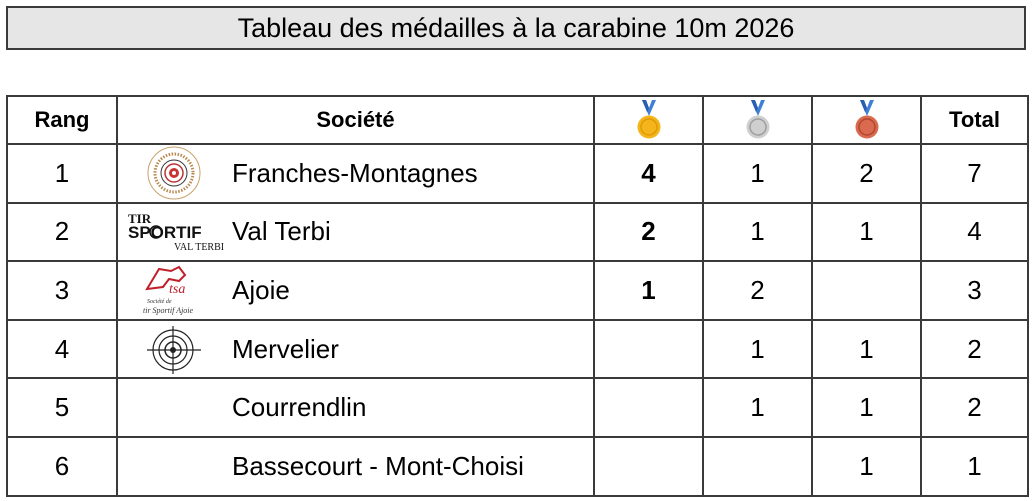 The width and height of the screenshot is (1032, 501). Describe the element at coordinates (378, 465) in the screenshot. I see `society-name: Bassecourt - Mont-Choisi` at that location.